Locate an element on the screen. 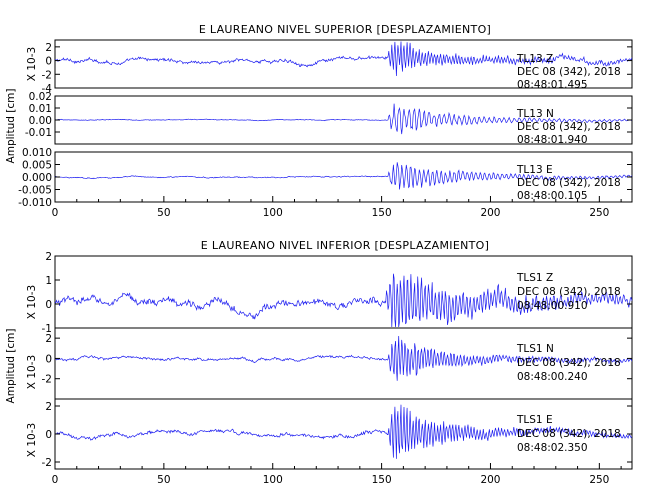  station-label: TLS1 E is located at coordinates (534, 420).